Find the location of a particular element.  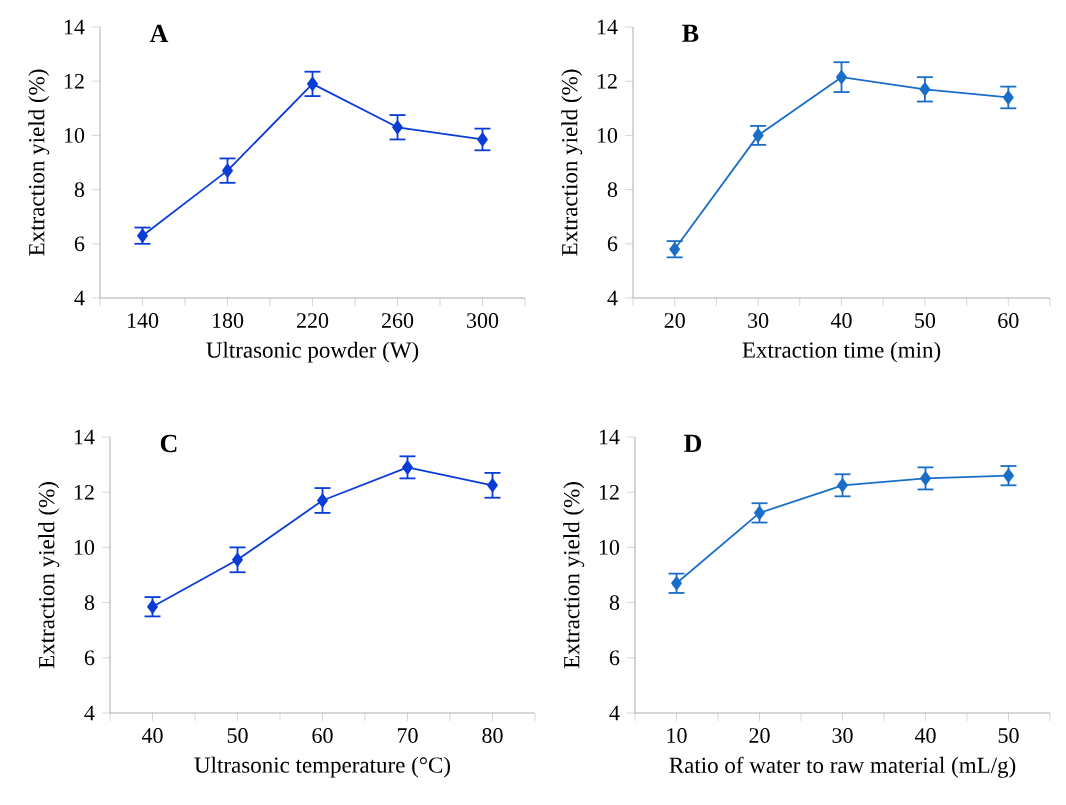

x-axis-title: Ultrasonic powder (W) is located at coordinates (312, 352).